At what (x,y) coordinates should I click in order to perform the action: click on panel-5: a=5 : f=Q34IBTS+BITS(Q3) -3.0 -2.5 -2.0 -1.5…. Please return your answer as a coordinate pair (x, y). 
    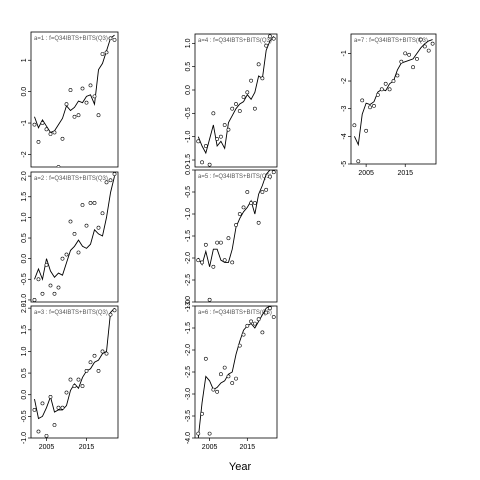
    Looking at the image, I should click on (231, 236).